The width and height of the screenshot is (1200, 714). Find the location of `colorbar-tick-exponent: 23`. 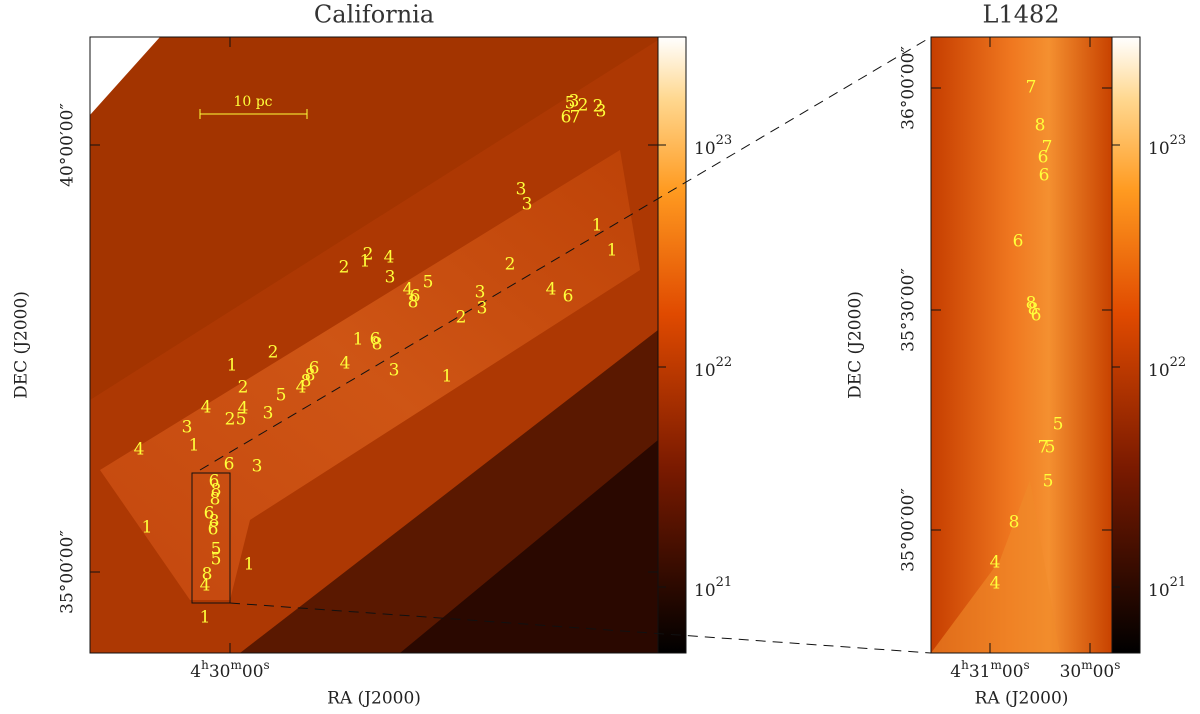

colorbar-tick-exponent: 23 is located at coordinates (724, 140).